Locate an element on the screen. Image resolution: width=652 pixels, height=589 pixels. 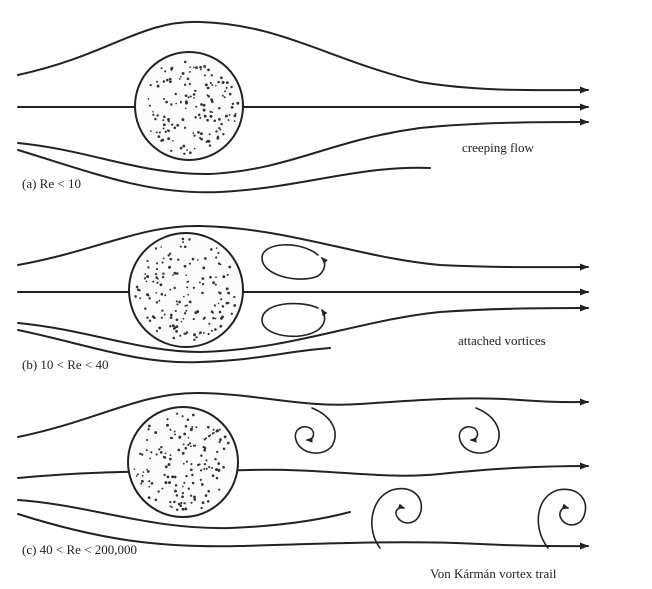
cylinder-c-dots is located at coordinates (181, 461).